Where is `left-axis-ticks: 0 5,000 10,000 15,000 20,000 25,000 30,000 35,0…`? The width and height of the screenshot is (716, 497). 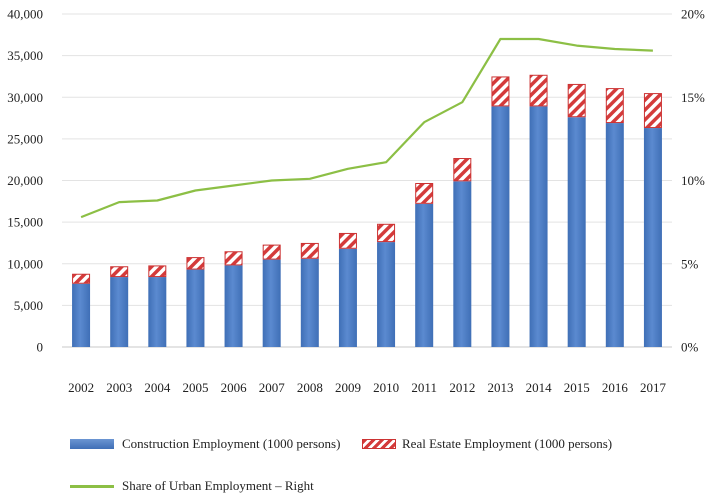 left-axis-ticks: 0 5,000 10,000 15,000 20,000 25,000 30,000 35,0… is located at coordinates (25, 181).